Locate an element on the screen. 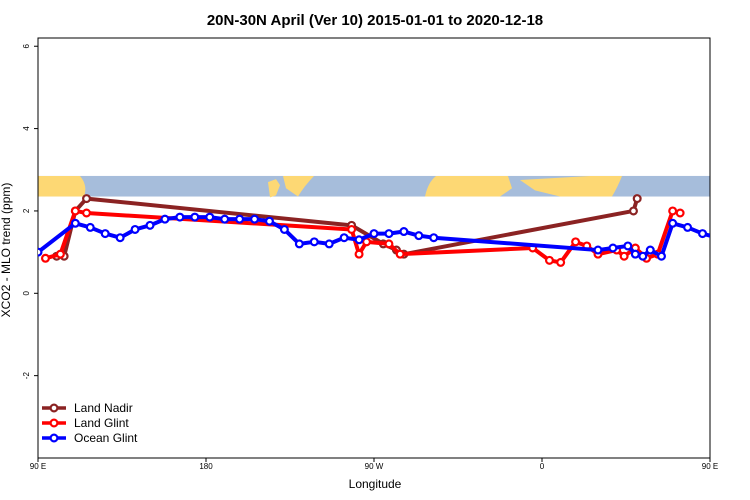 This screenshot has width=750, height=500. y-axis-label: XCO2 - MLO trend (ppm) is located at coordinates (6, 250).